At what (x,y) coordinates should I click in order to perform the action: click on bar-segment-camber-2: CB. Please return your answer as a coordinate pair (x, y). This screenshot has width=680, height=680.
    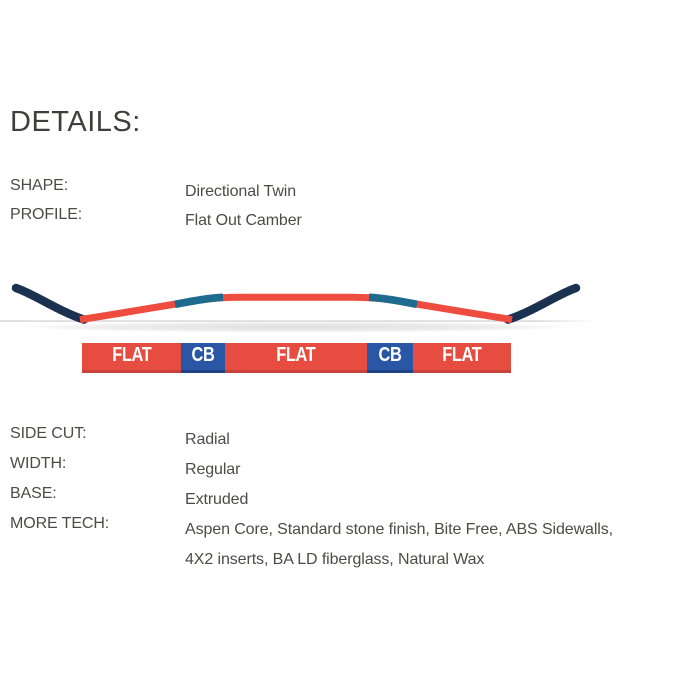
    Looking at the image, I should click on (390, 358).